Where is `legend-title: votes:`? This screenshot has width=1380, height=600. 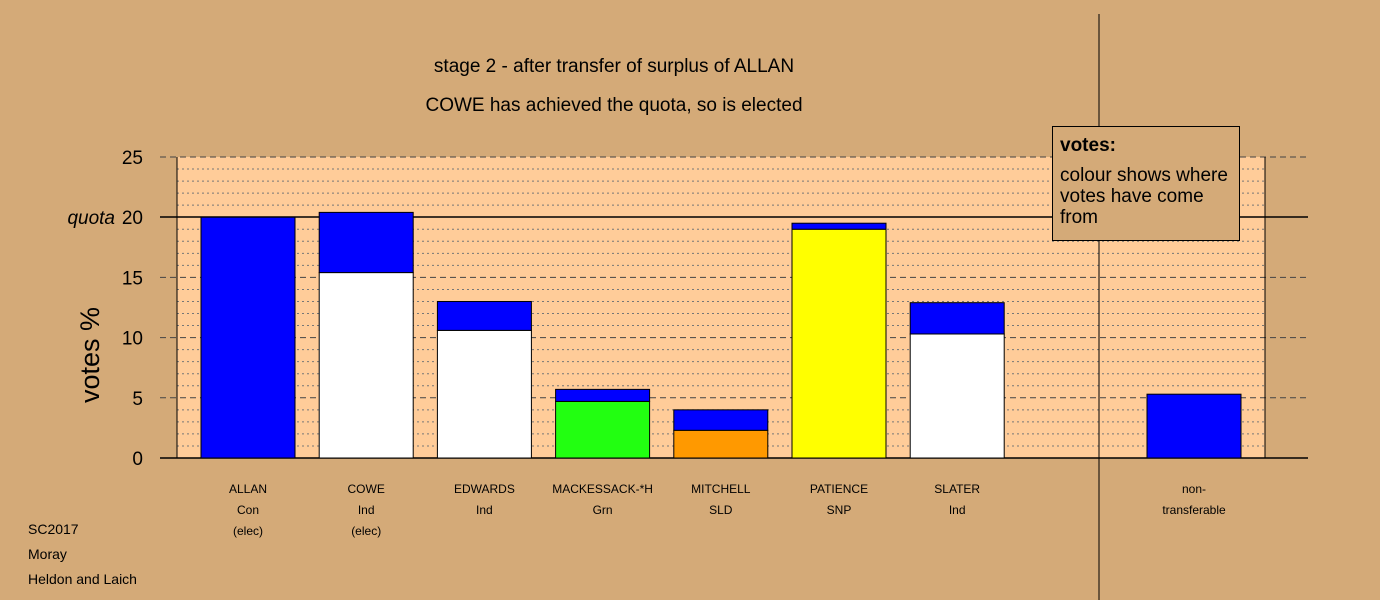
legend-title: votes: is located at coordinates (1088, 145).